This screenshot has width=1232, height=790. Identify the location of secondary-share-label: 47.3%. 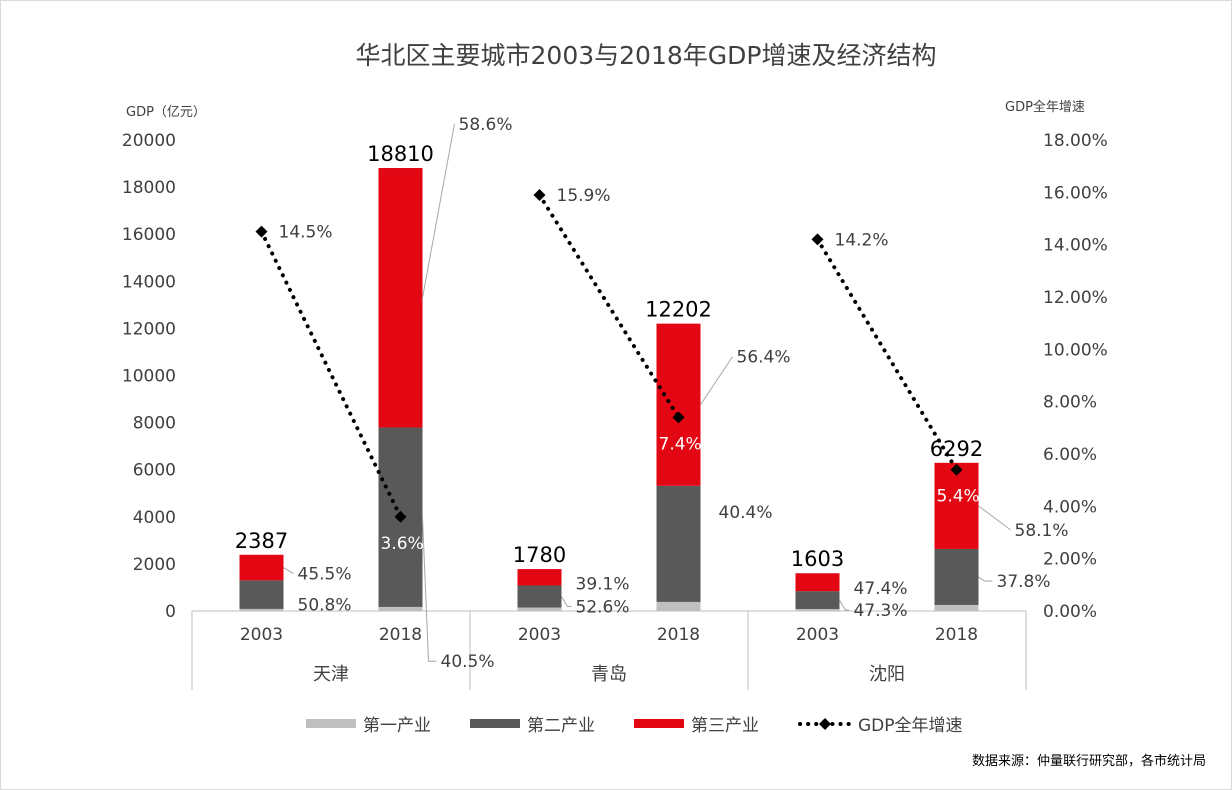
(881, 611).